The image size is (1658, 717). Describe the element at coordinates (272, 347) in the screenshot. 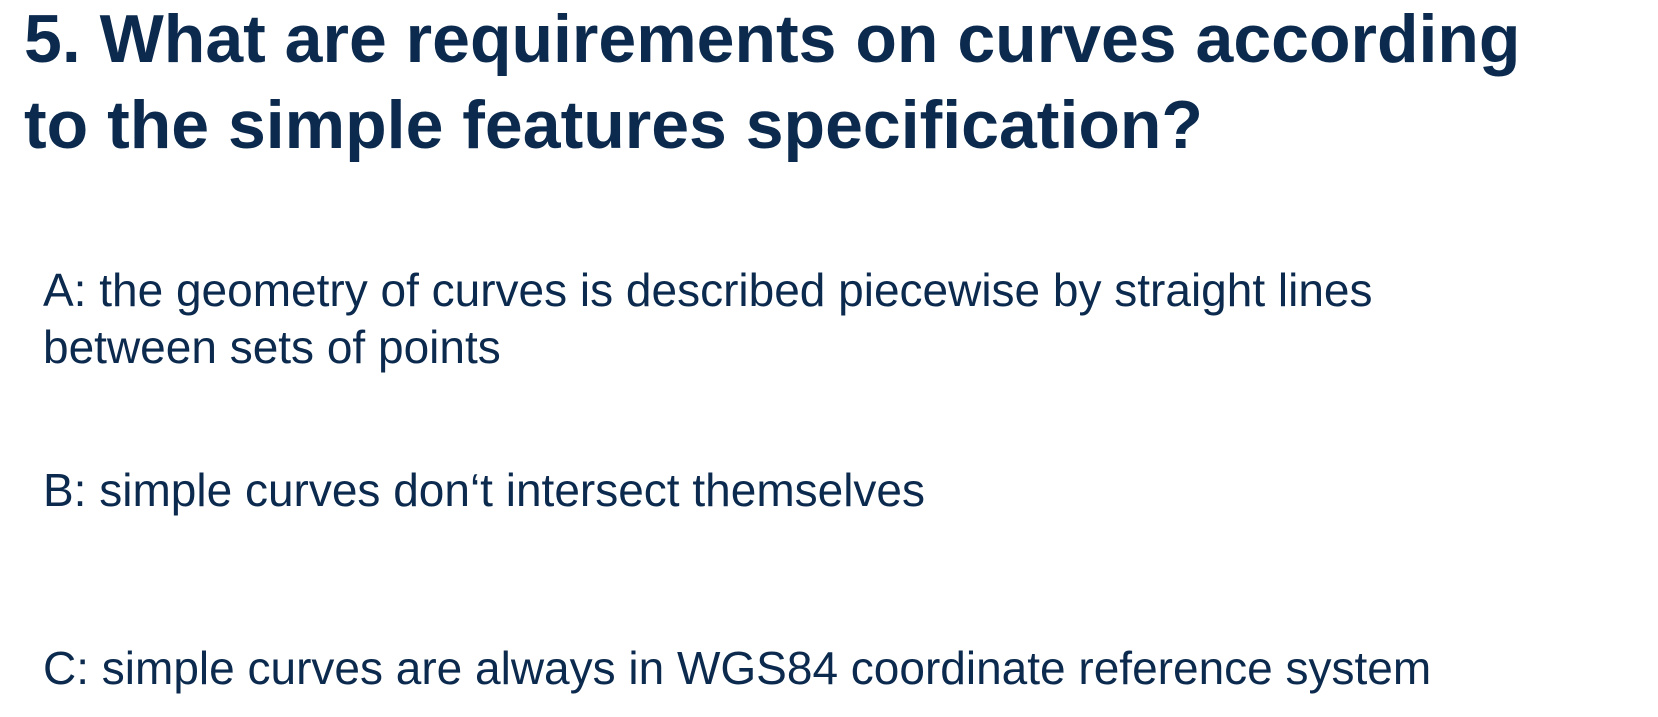

I see `answer-option-a-line-2: between sets of points` at that location.